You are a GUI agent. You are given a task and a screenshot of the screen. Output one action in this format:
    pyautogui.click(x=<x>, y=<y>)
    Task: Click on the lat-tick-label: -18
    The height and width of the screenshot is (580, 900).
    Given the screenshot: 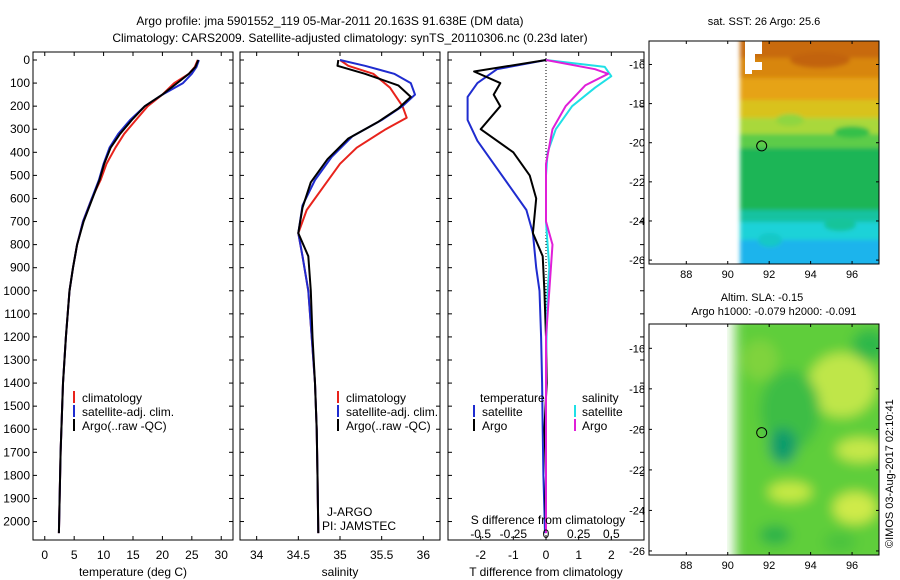 What is the action you would take?
    pyautogui.click(x=637, y=105)
    